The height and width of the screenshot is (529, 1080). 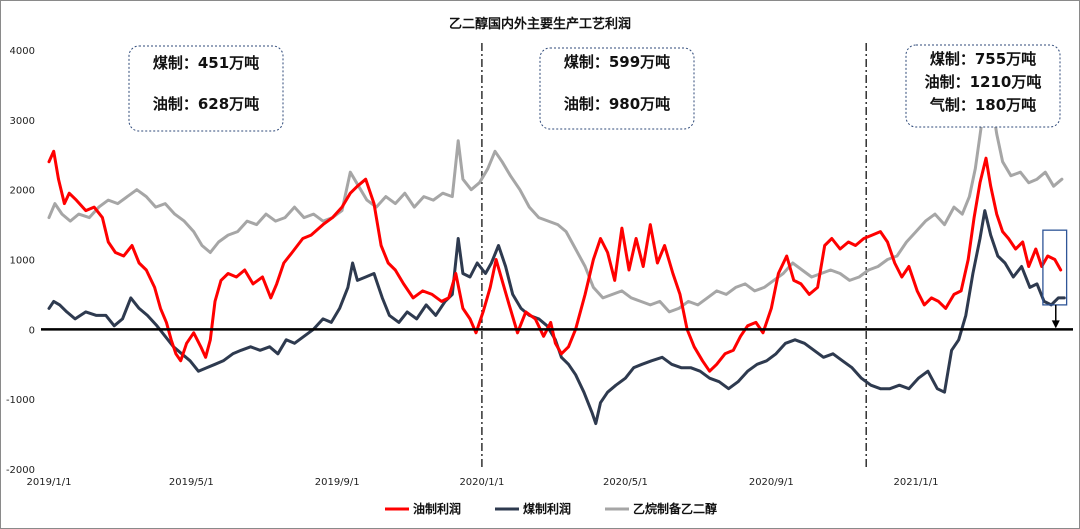 I want to click on y-tick-label: 4000, so click(x=22, y=51).